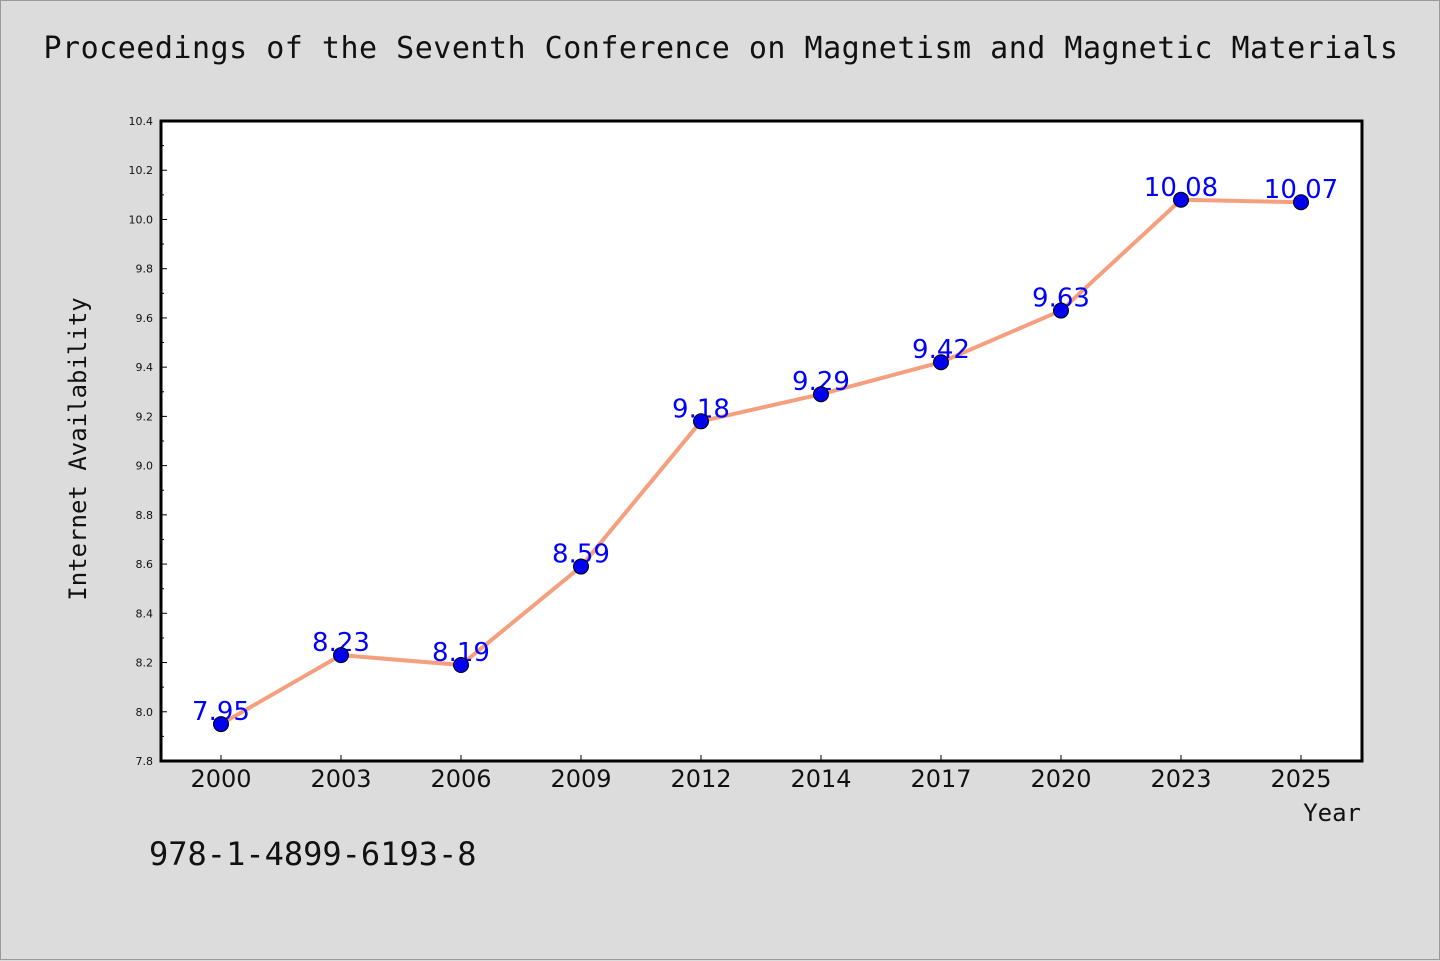 The image size is (1440, 961). Describe the element at coordinates (145, 613) in the screenshot. I see `y-tick-label: 8.4` at that location.